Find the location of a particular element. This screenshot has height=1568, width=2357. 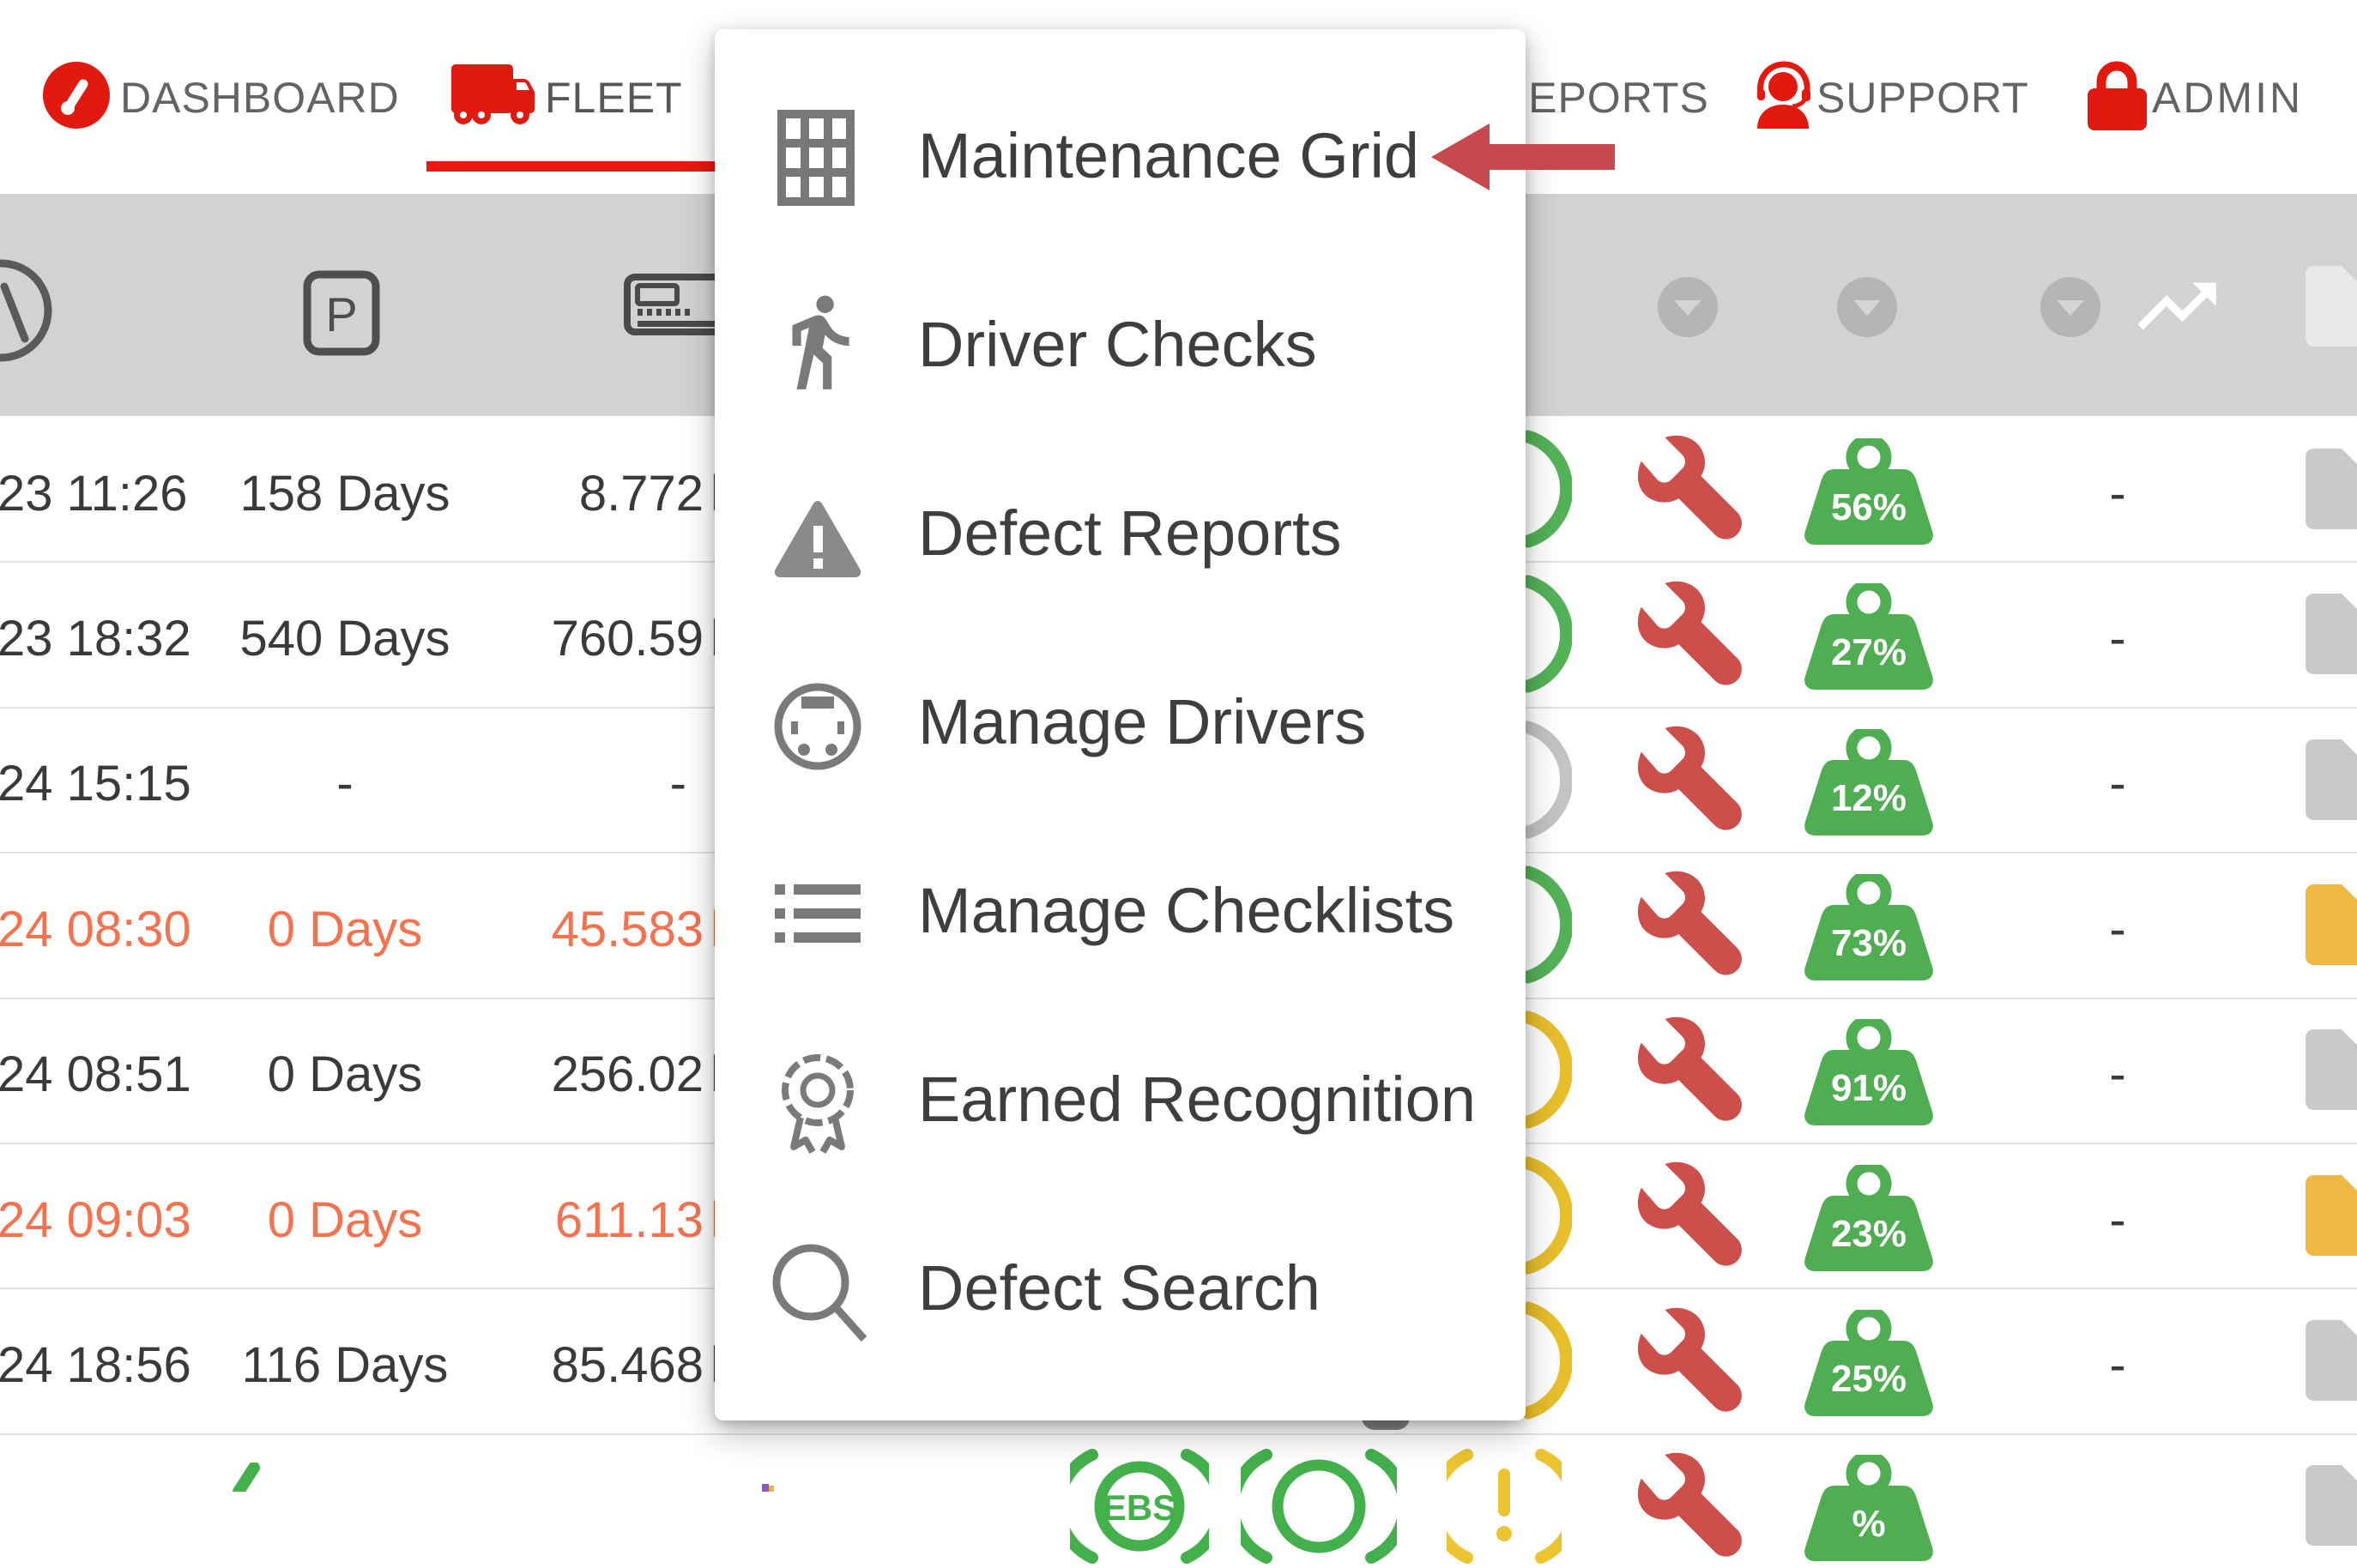

svg-text: 56% is located at coordinates (1869, 507).